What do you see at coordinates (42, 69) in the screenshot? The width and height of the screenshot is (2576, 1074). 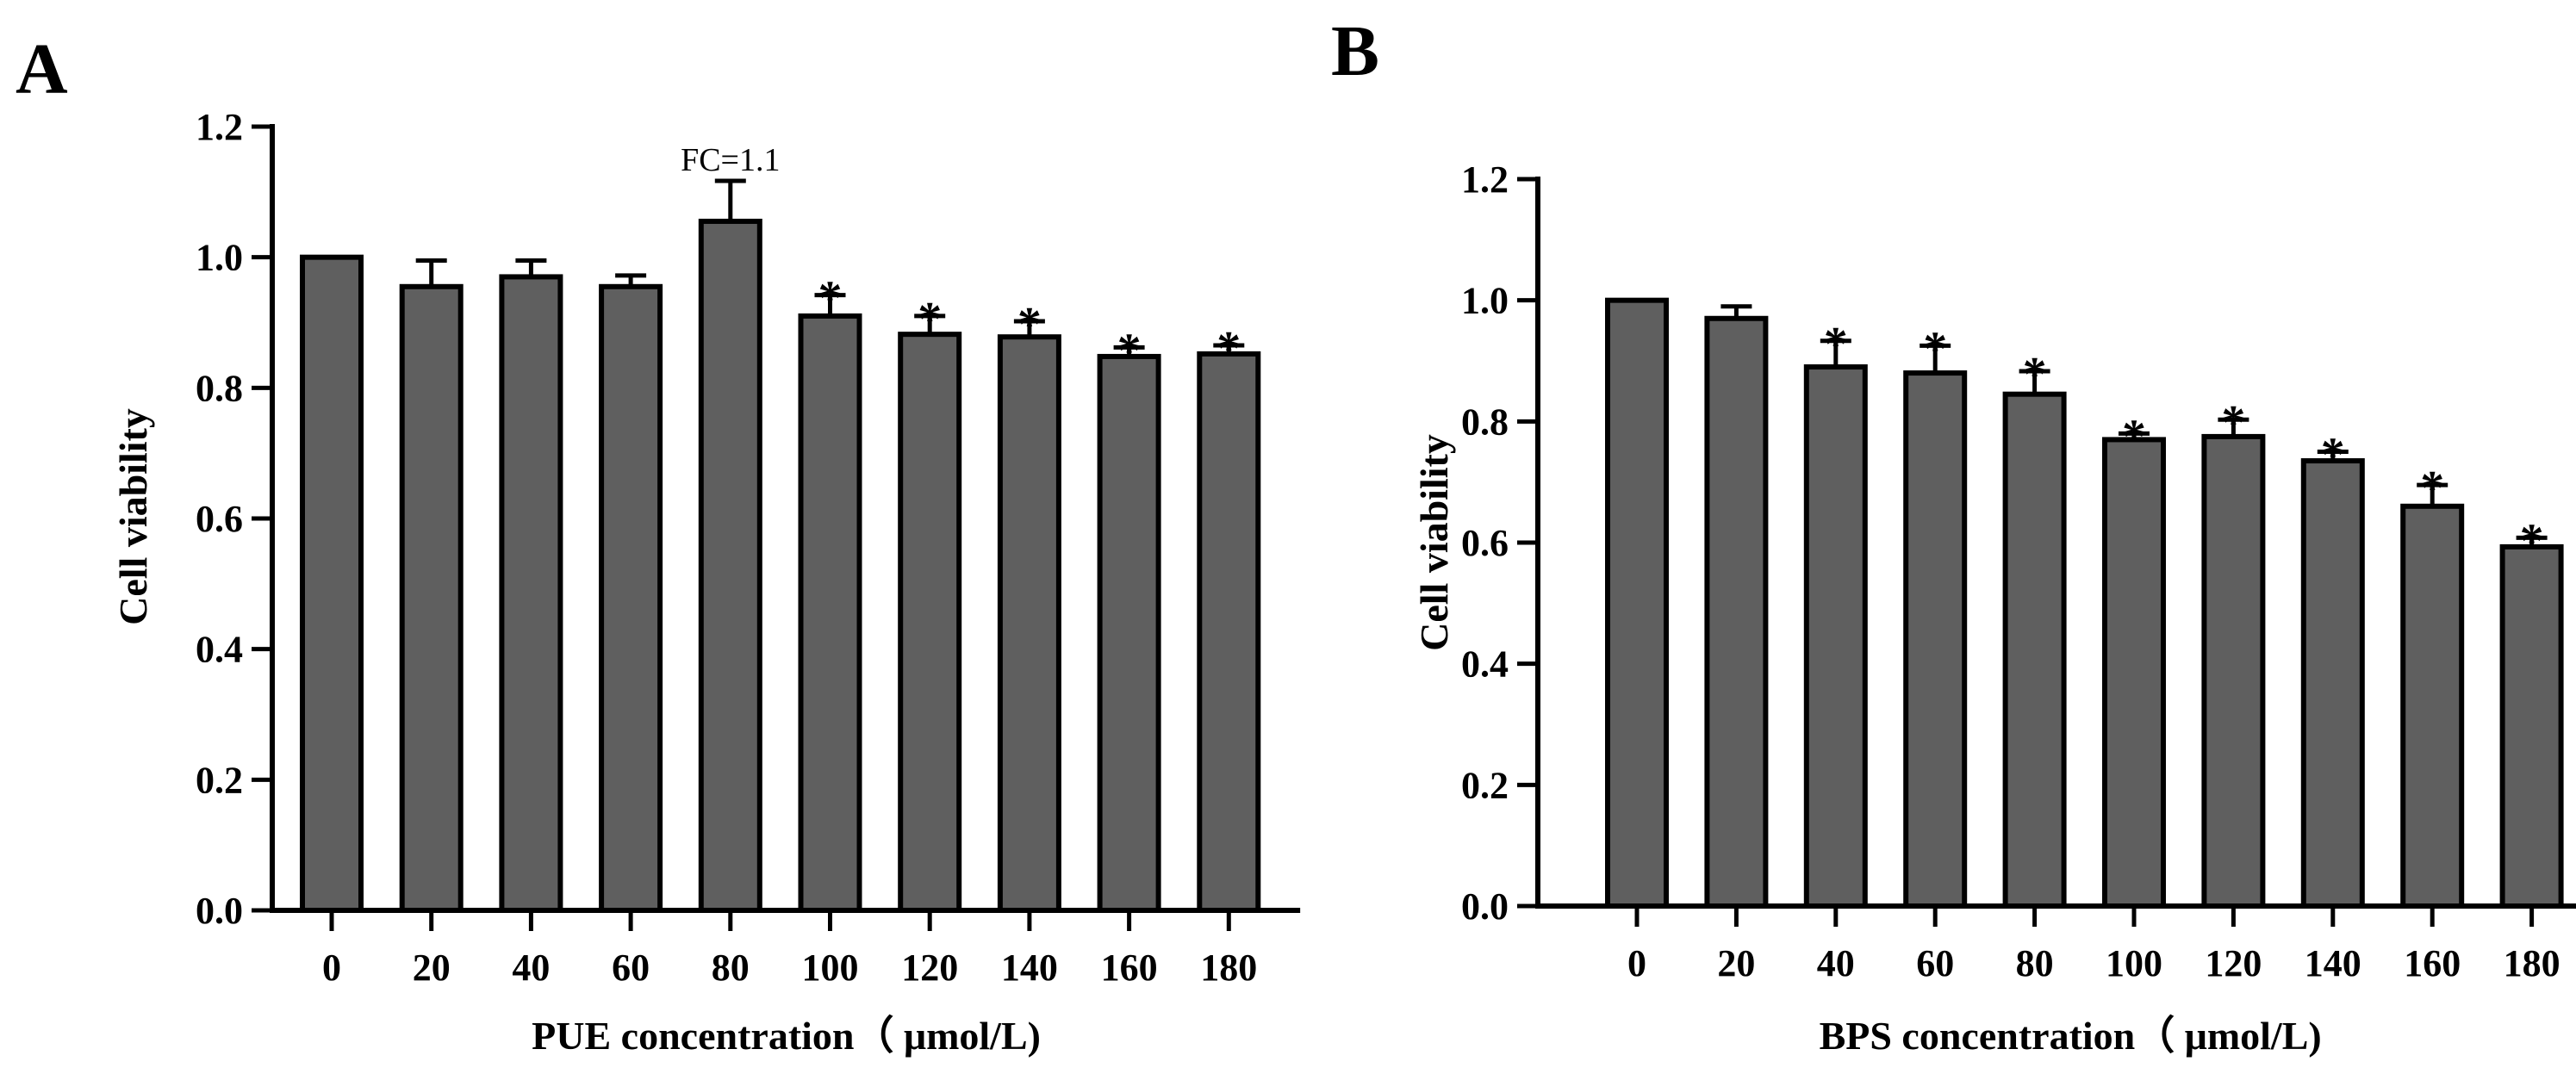 I see `panel-label-a: A` at bounding box center [42, 69].